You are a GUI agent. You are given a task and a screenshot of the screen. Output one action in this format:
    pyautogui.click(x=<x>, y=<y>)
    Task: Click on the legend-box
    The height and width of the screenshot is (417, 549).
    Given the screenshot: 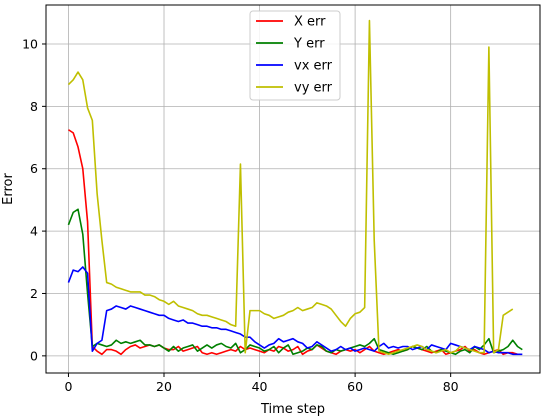 What is the action you would take?
    pyautogui.click(x=295, y=55)
    